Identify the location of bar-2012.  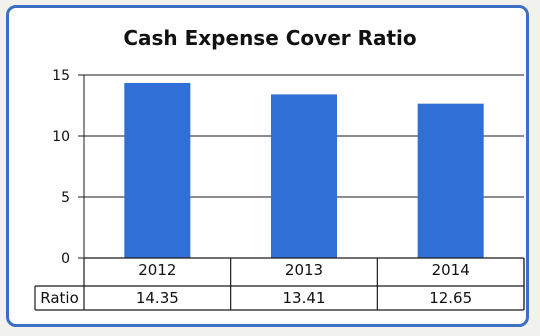
(157, 170).